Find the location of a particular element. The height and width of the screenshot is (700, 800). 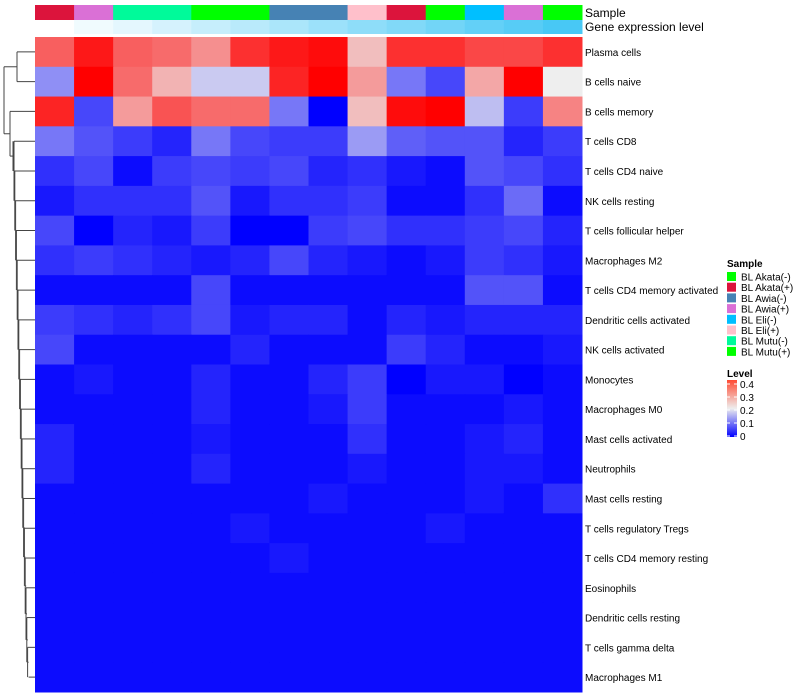

row-label: Plasma cells is located at coordinates (613, 53).